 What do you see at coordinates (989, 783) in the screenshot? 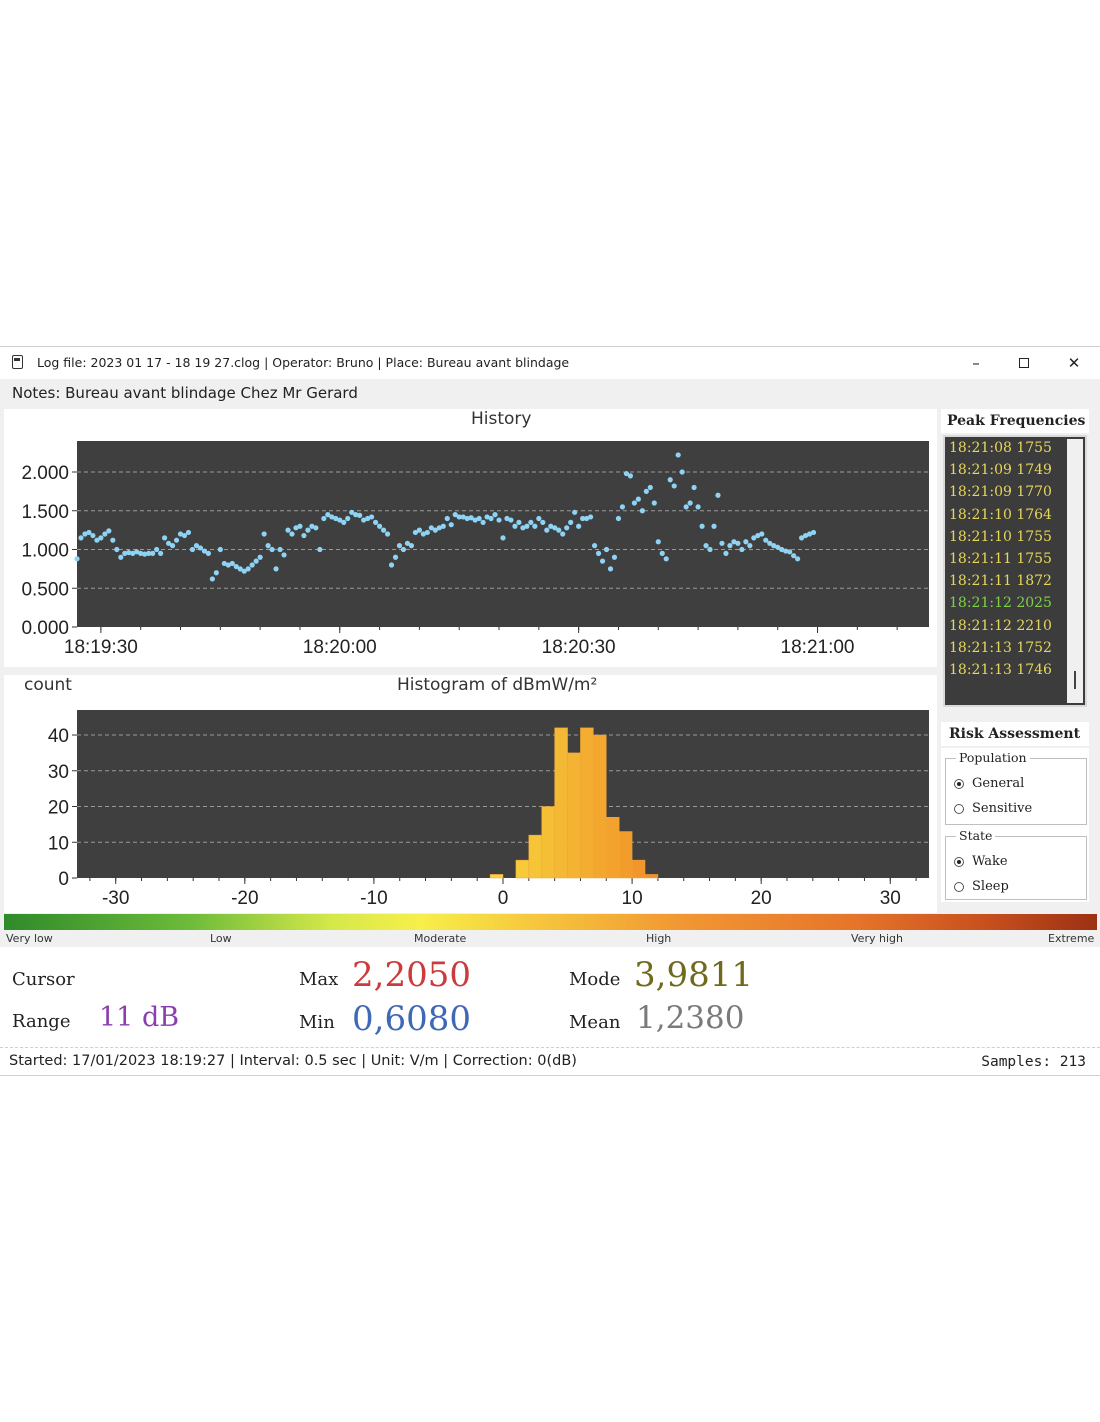
I see `population-general-radio: General` at bounding box center [989, 783].